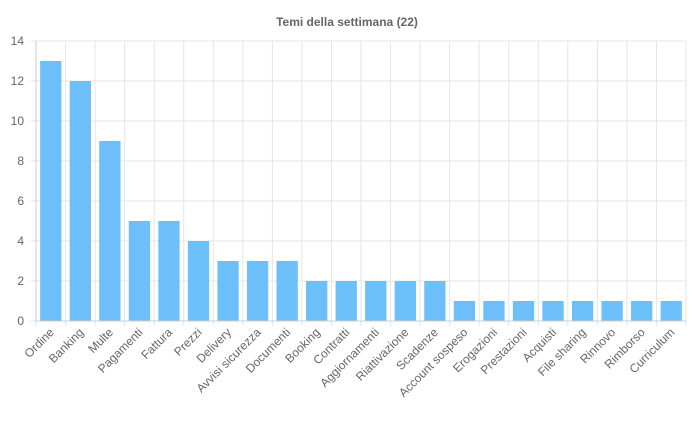 Image resolution: width=693 pixels, height=421 pixels. Describe the element at coordinates (317, 301) in the screenshot. I see `bar-booking` at that location.